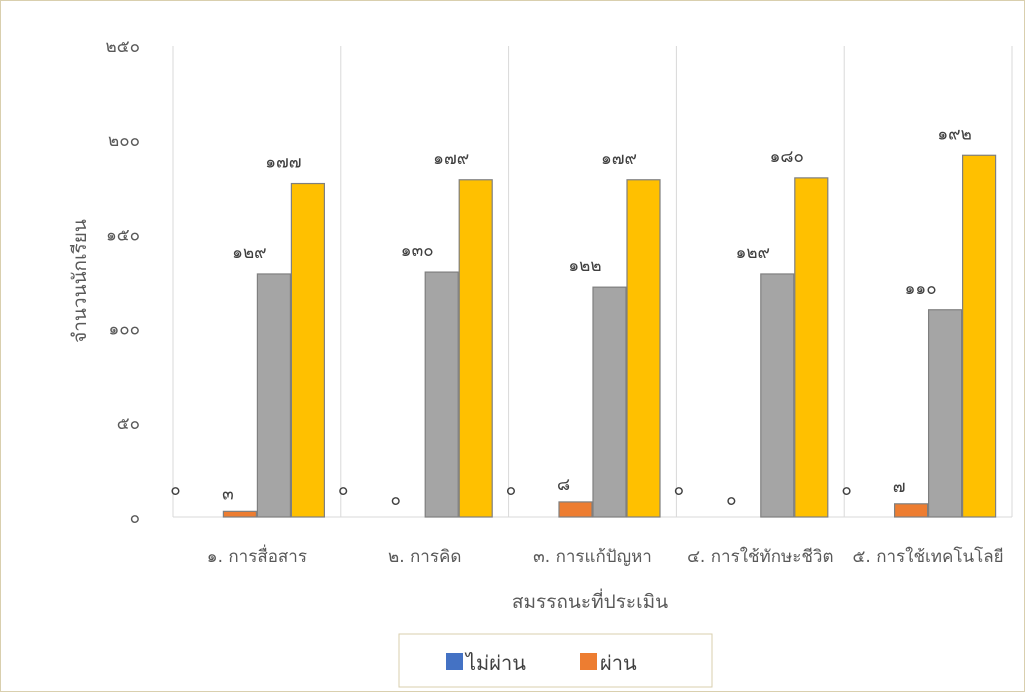  What do you see at coordinates (590, 600) in the screenshot?
I see `x-axis-title: สมรรถนะที่ประเมิน` at bounding box center [590, 600].